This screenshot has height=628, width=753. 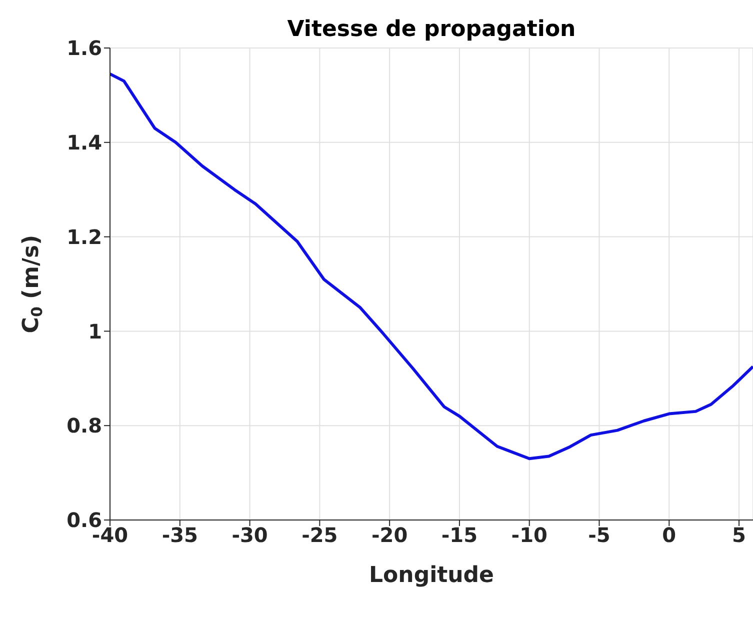 What do you see at coordinates (739, 535) in the screenshot?
I see `x-tick-label: 5` at bounding box center [739, 535].